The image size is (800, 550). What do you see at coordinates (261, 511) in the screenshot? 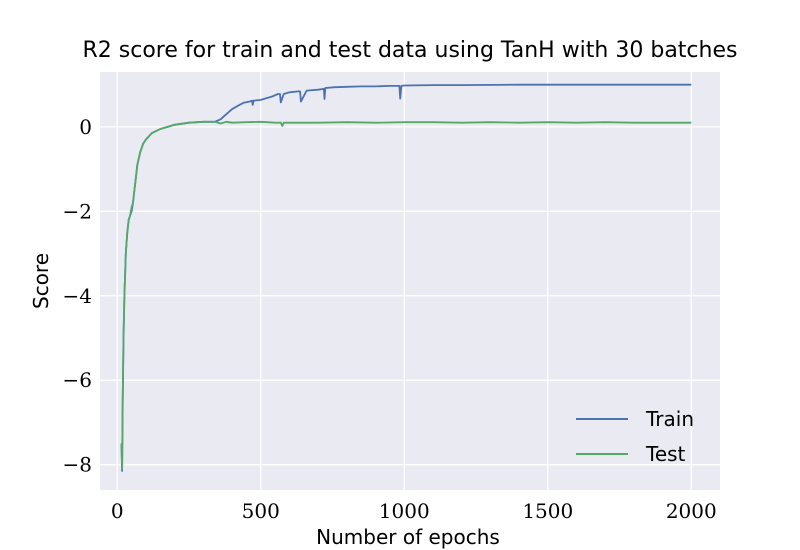
I see `x-tick-label: 500` at bounding box center [261, 511].